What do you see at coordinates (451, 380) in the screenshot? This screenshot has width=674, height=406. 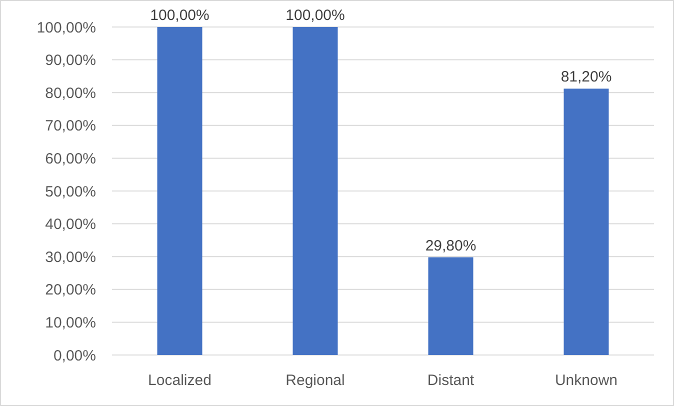 I see `x-tick-label: Distant` at bounding box center [451, 380].